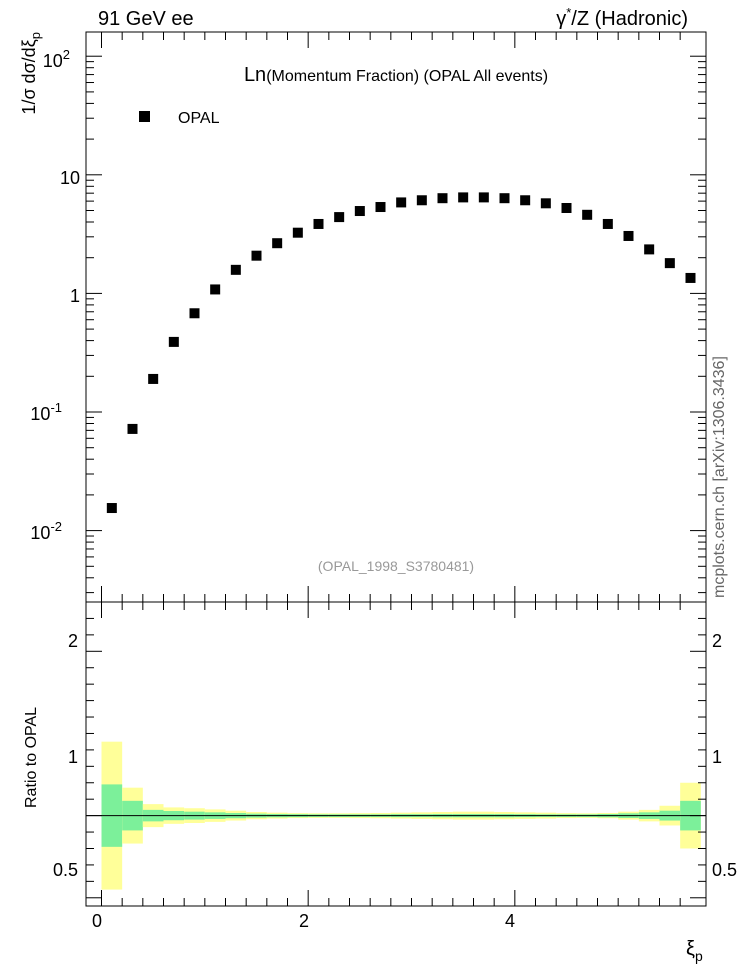  Describe the element at coordinates (396, 75) in the screenshot. I see `chart-title: Ln(Momentum Fraction) (OPAL All events)` at that location.